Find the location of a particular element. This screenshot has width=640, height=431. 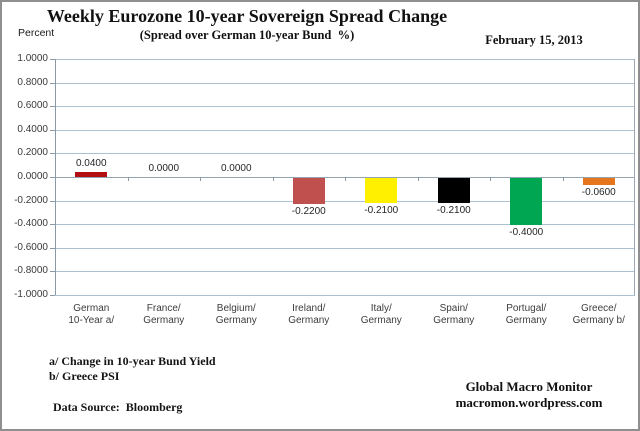

y-axis-tick-label: -0.4000 is located at coordinates (31, 224).